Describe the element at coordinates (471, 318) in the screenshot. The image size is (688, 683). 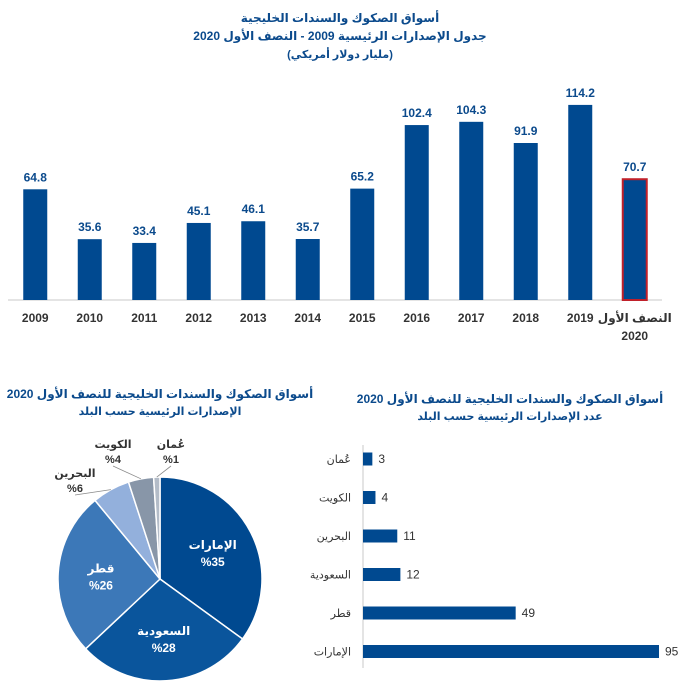
I see `x-tick-label-8: 2017` at that location.